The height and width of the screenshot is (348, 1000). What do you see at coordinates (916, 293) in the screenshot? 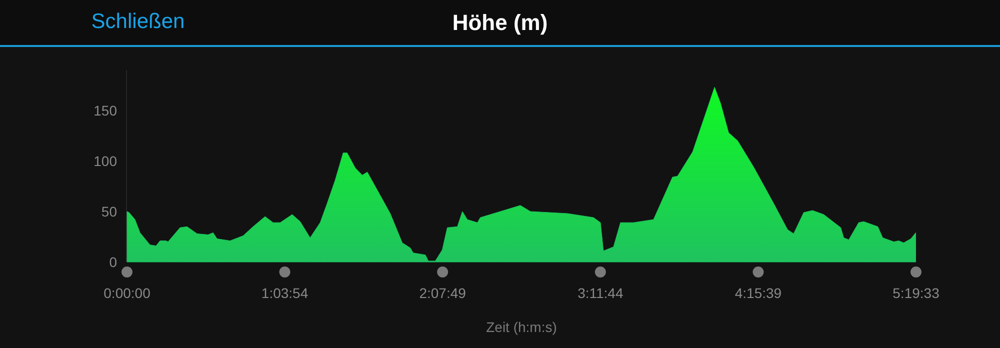
I see `x-tick-label: 5:19:33` at bounding box center [916, 293].